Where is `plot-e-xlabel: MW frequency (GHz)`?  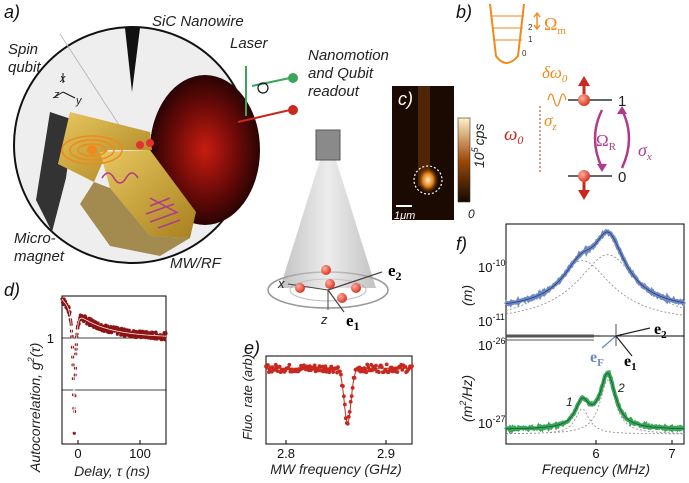
plot-e-xlabel: MW frequency (GHz) is located at coordinates (335, 469).